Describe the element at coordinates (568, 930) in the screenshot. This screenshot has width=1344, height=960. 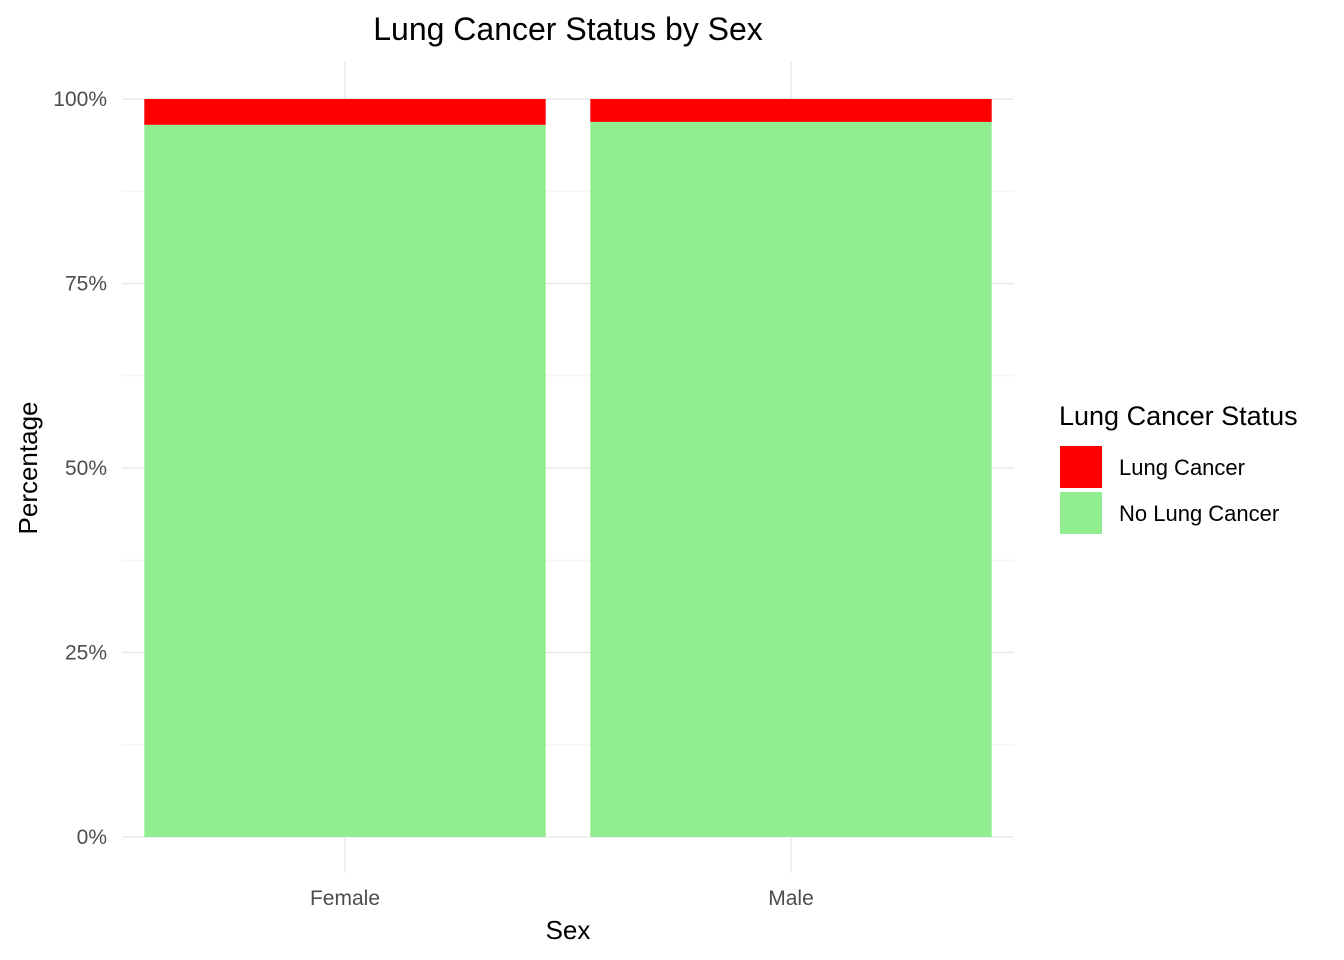
I see `x-axis-title: Sex` at that location.